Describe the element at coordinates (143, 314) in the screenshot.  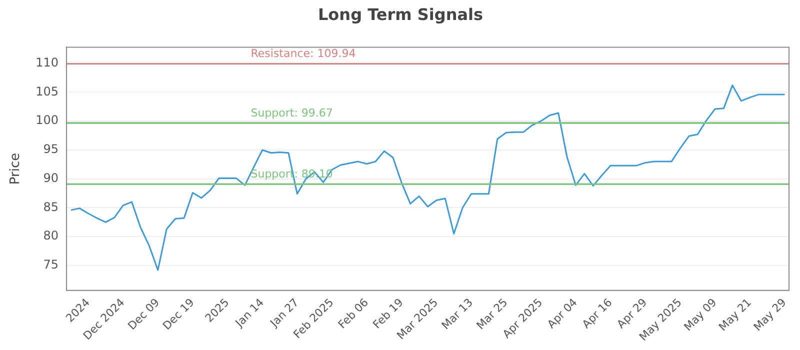
I see `x-tick-label: Dec 09` at that location.